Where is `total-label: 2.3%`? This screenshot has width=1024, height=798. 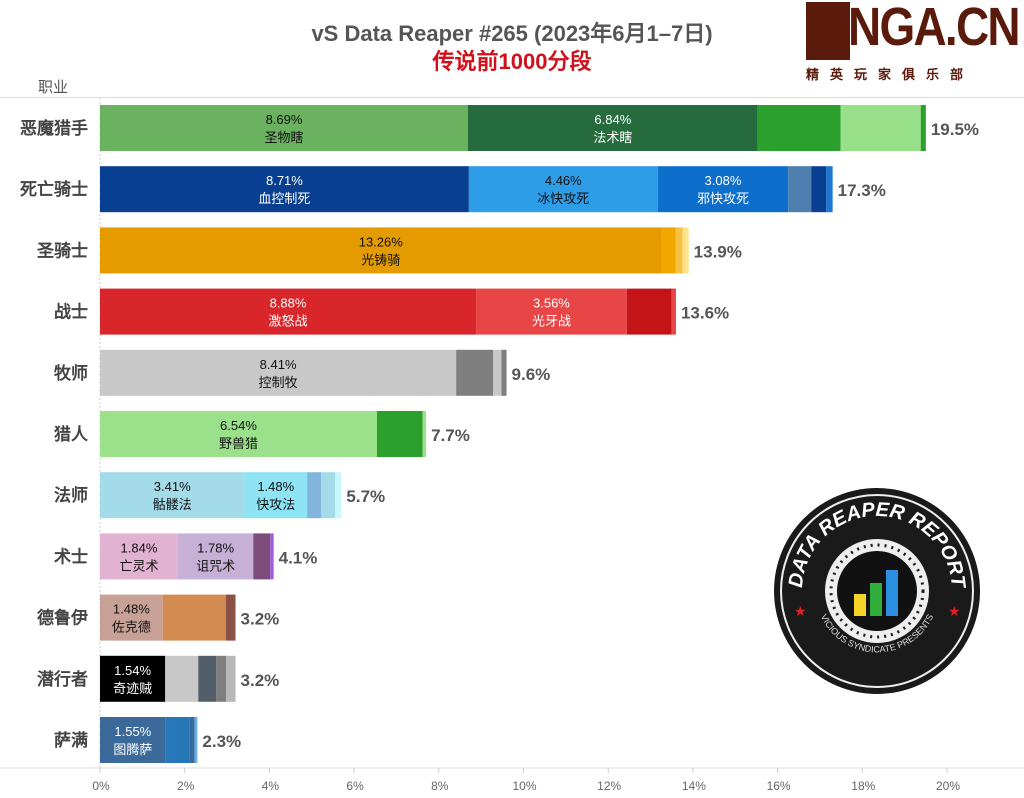 total-label: 2.3% is located at coordinates (221, 741).